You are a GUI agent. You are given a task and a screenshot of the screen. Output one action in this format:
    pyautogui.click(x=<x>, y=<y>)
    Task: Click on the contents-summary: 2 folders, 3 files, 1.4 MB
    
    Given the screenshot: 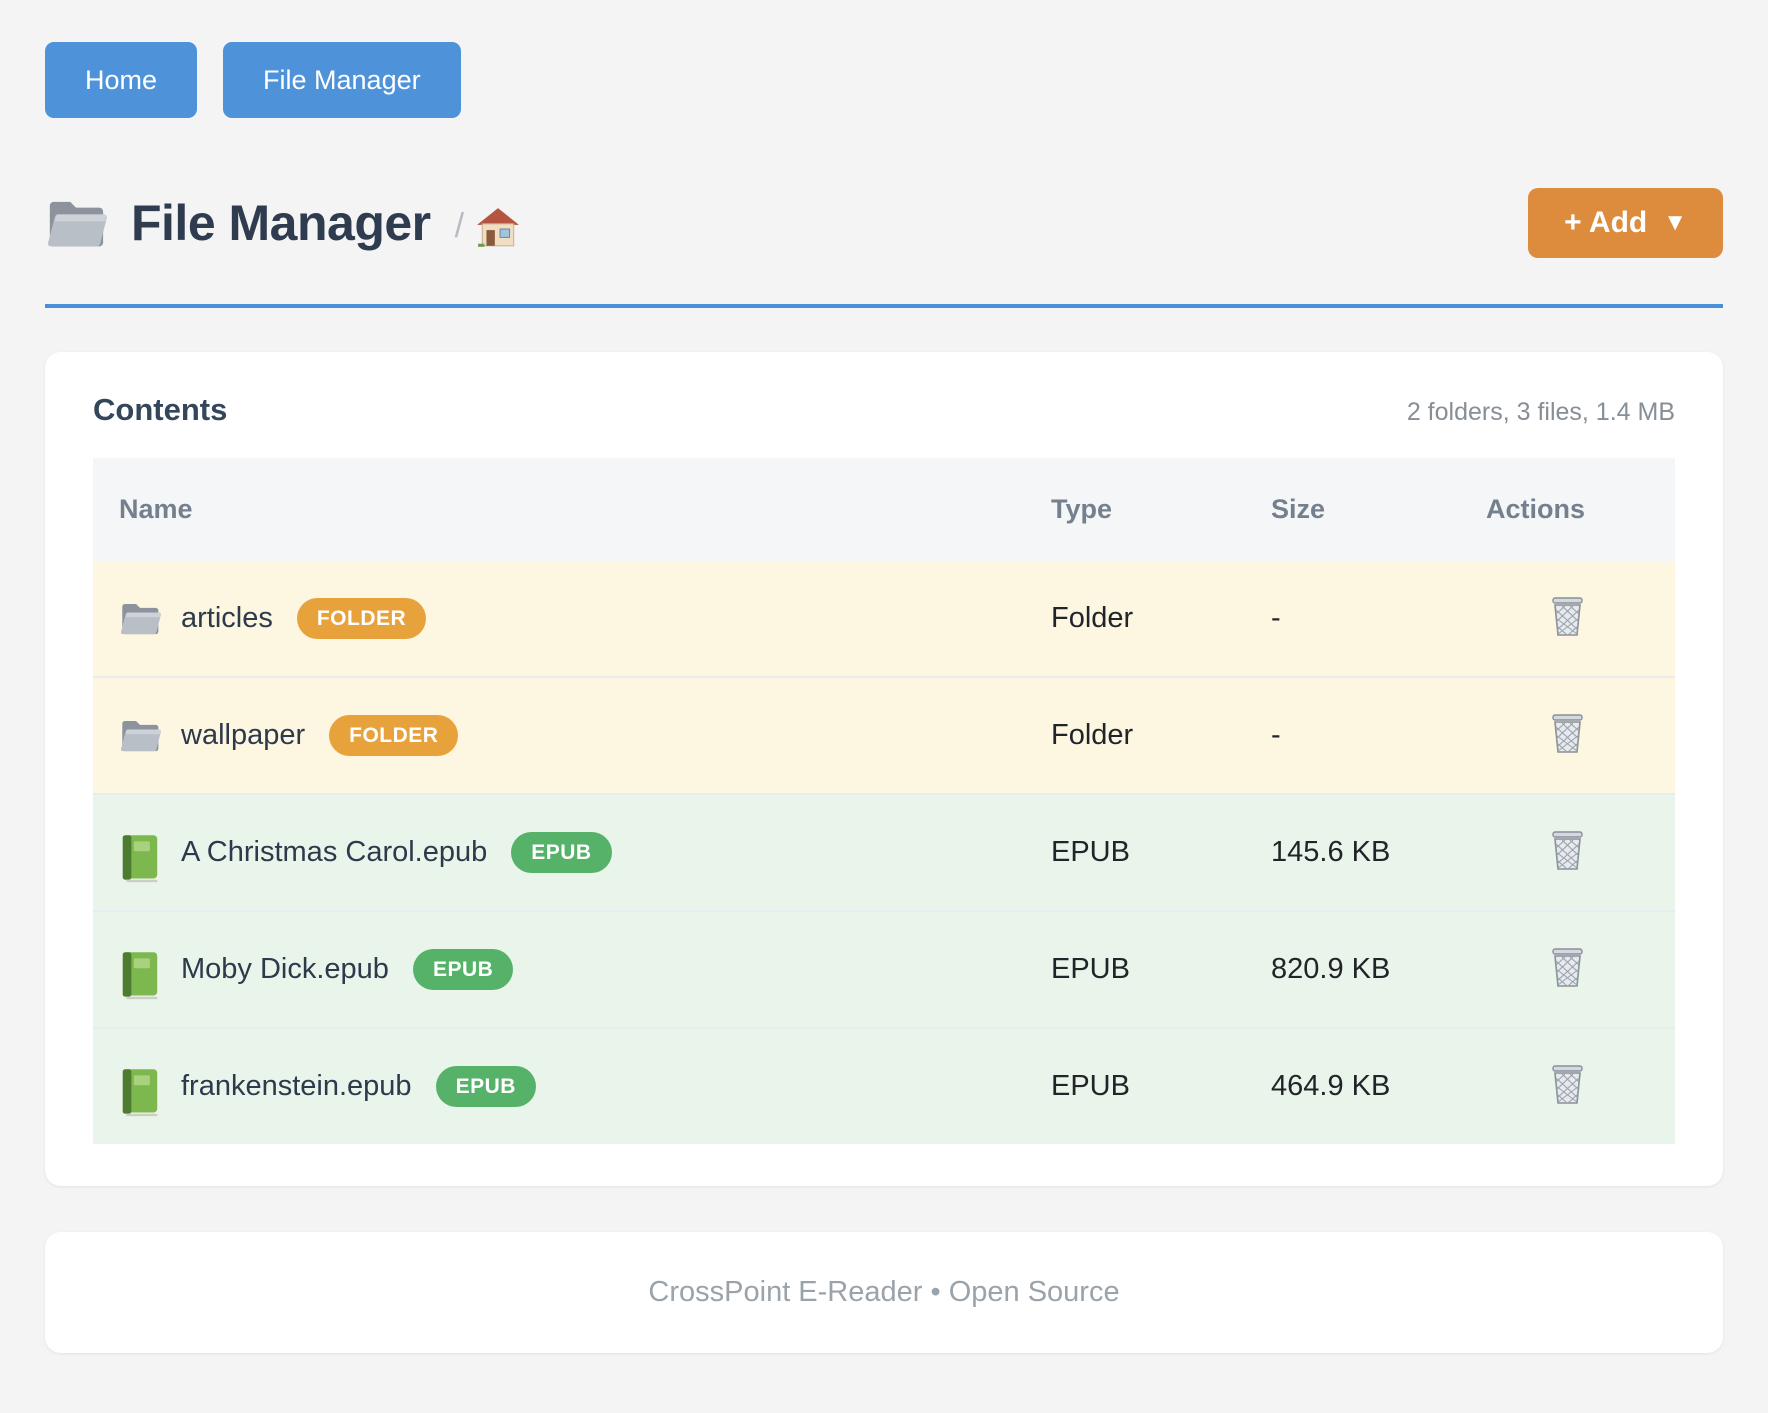 What is the action you would take?
    pyautogui.click(x=1540, y=412)
    